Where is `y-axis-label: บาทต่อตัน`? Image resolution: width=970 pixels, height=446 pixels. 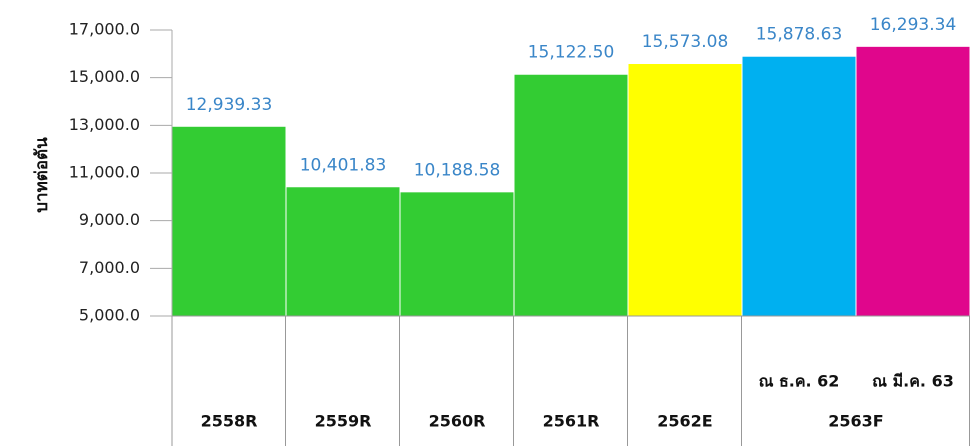 y-axis-label: บาทต่อตัน is located at coordinates (42, 175).